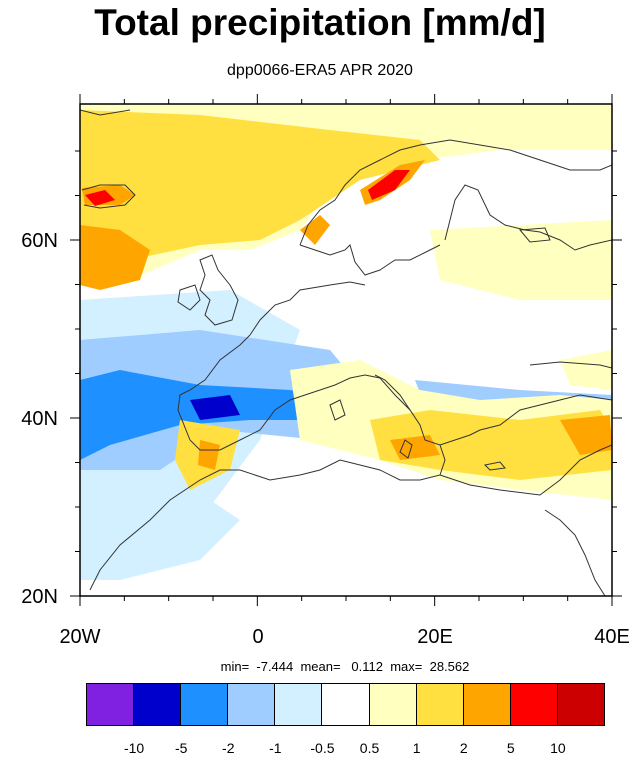 Image resolution: width=640 pixels, height=761 pixels. Describe the element at coordinates (275, 748) in the screenshot. I see `colorbar-label-3: -1` at that location.